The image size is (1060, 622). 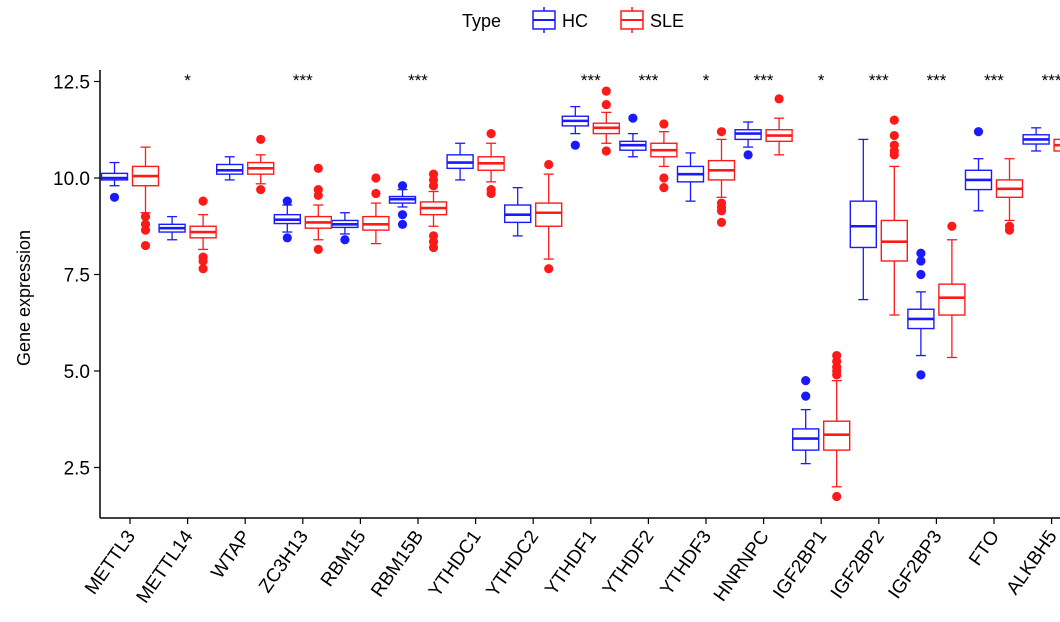 What do you see at coordinates (77, 276) in the screenshot?
I see `y-tick-label: 7.5` at bounding box center [77, 276].